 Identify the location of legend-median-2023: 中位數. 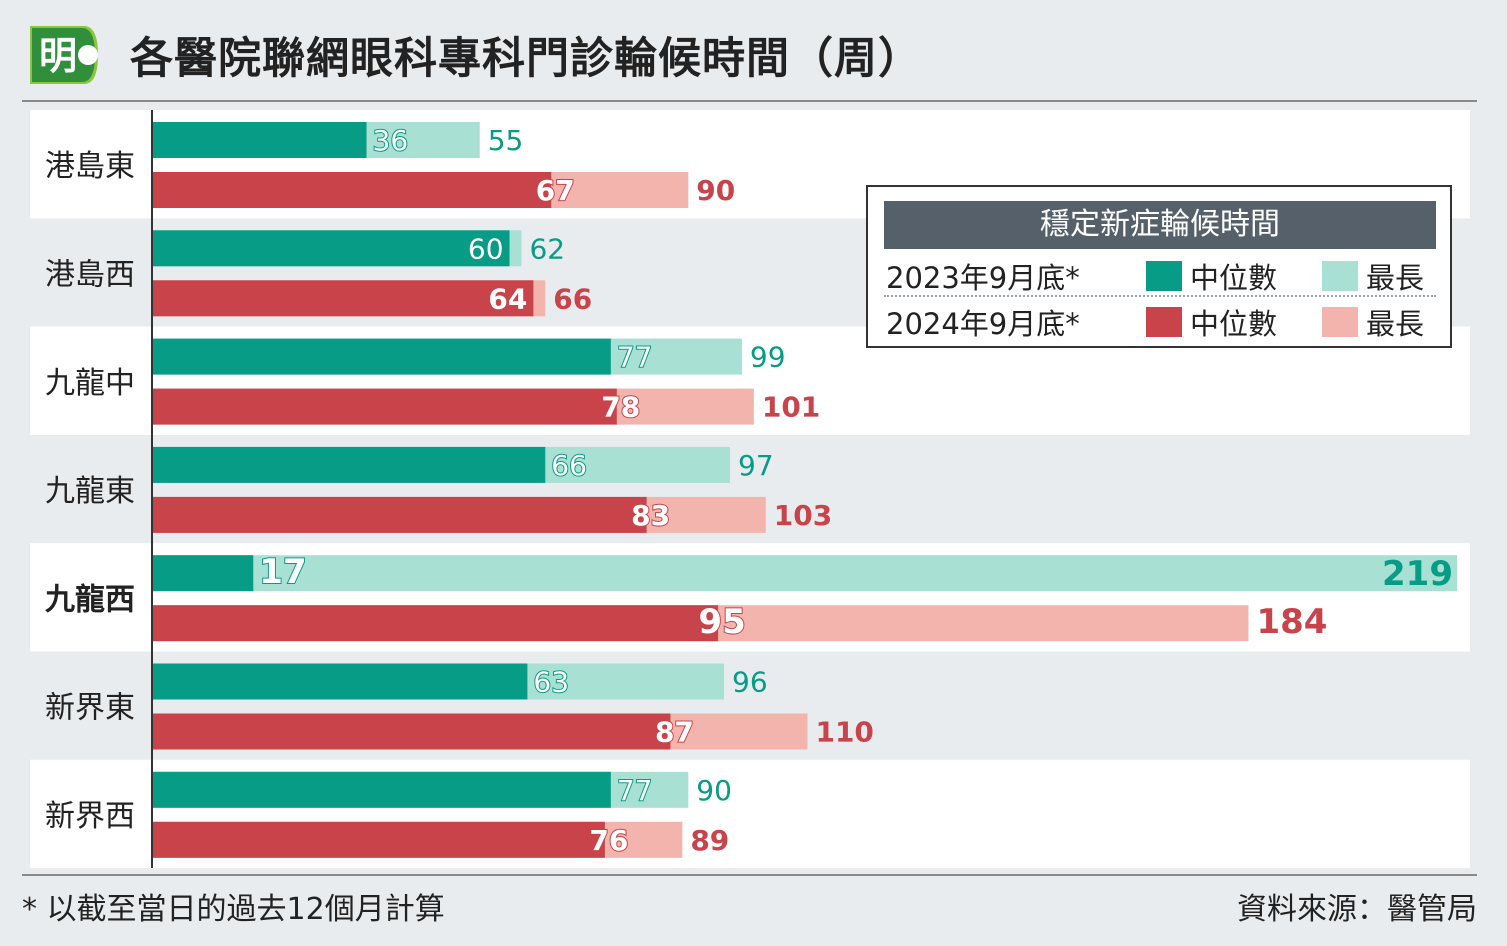
(1234, 278).